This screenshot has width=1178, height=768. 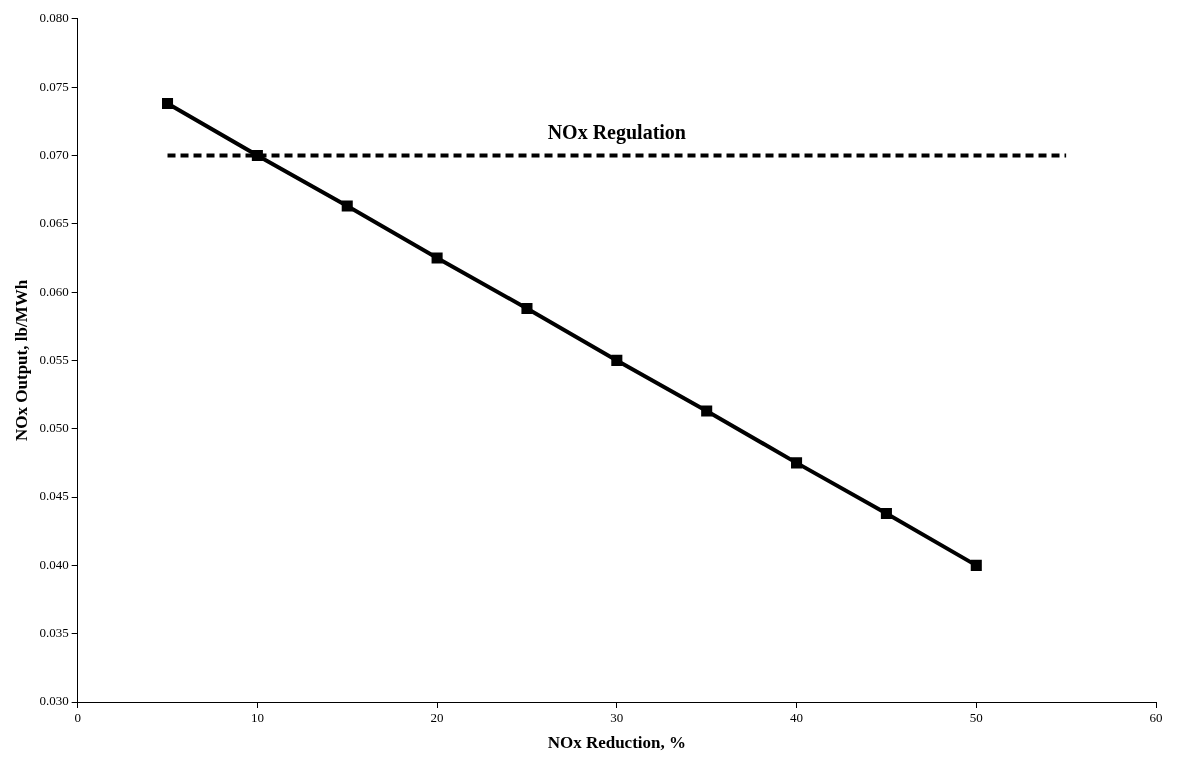 I want to click on y-tick-label: 0.065, so click(x=54, y=223).